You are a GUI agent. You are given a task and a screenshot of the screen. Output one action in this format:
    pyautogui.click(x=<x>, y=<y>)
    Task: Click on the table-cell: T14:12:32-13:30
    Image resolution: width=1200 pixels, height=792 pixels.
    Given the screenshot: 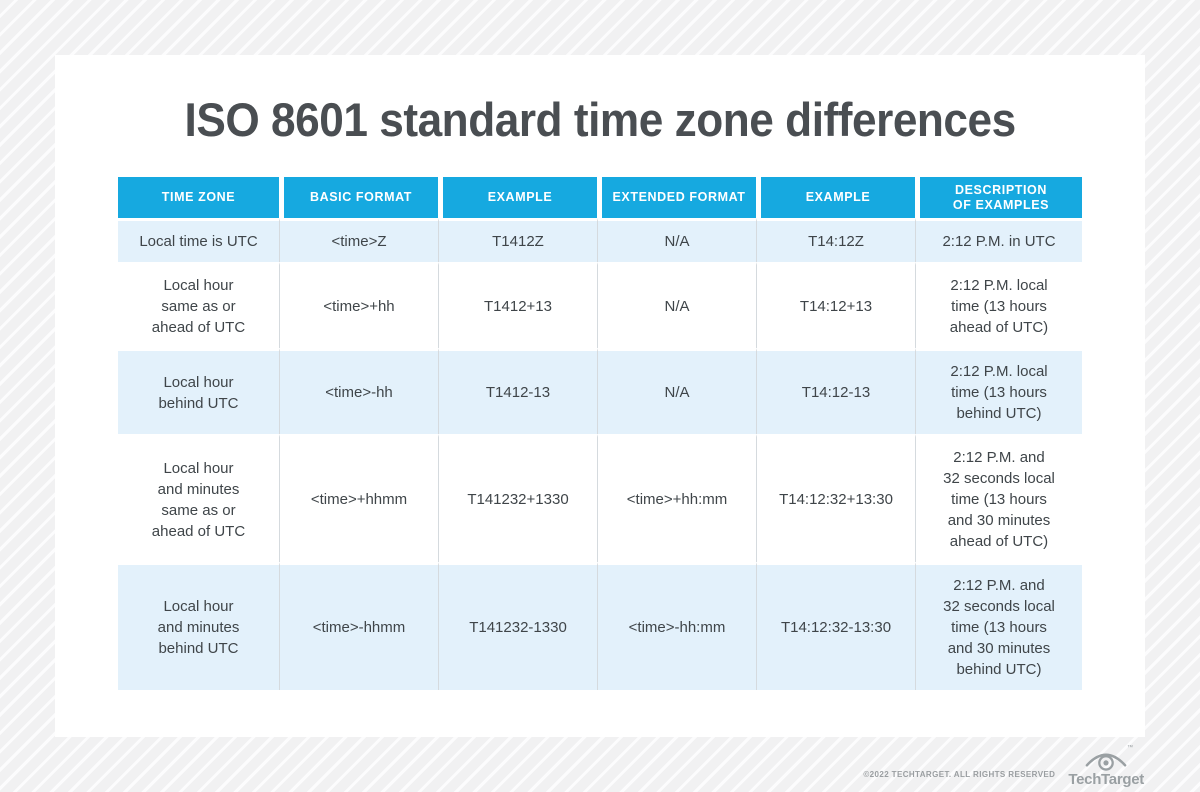 What is the action you would take?
    pyautogui.click(x=835, y=626)
    